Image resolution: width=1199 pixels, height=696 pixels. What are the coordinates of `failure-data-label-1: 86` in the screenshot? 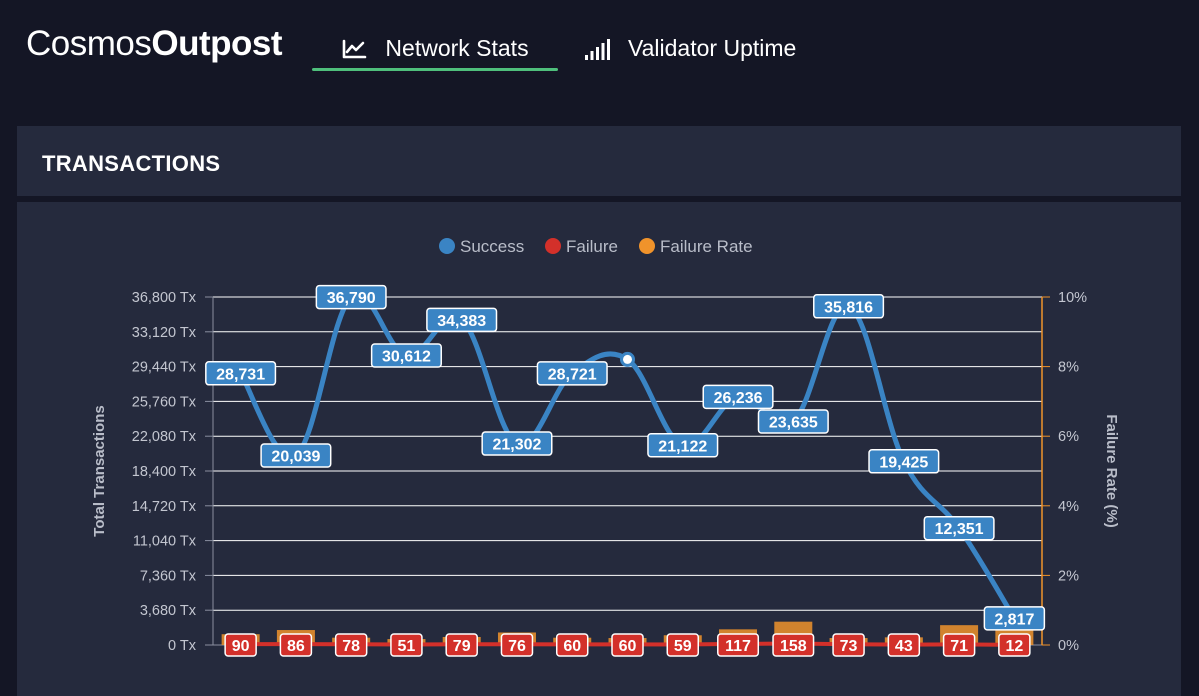 It's located at (296, 646).